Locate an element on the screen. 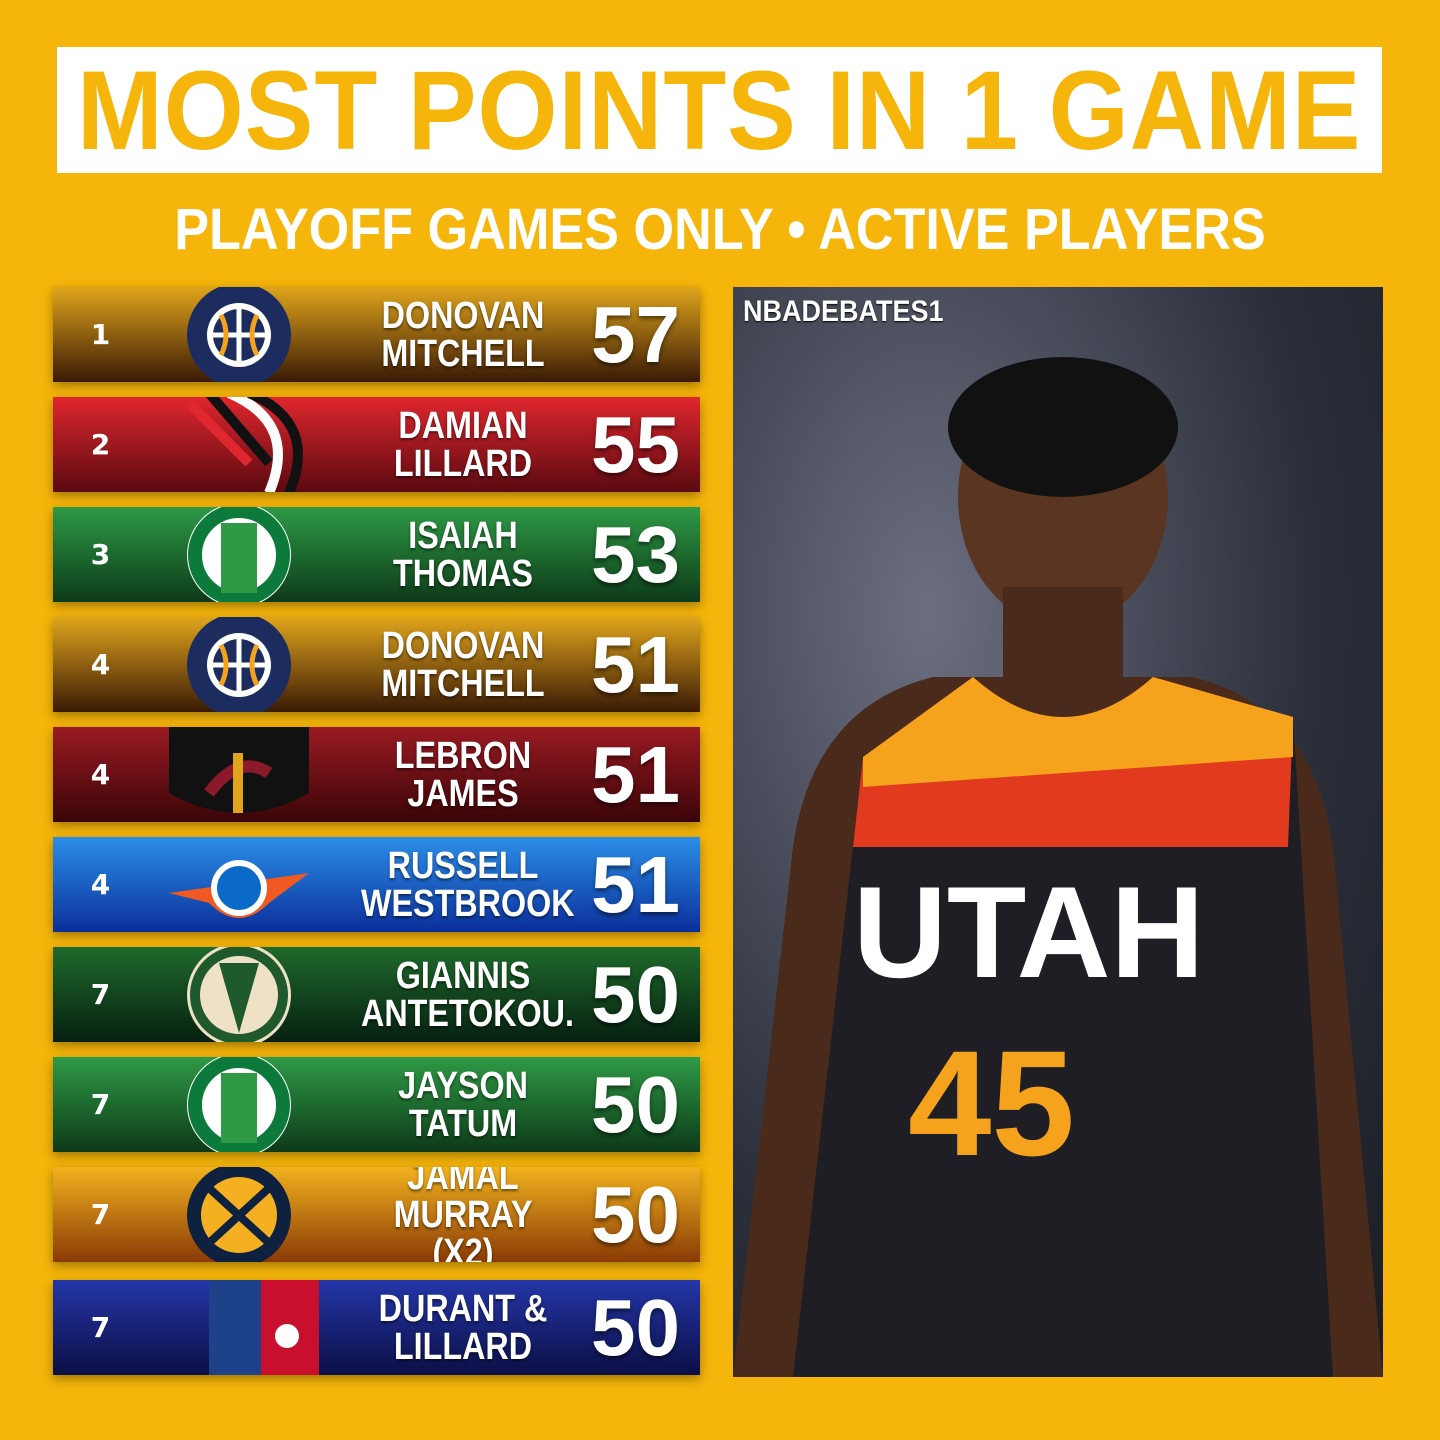  points: 53 is located at coordinates (635, 554).